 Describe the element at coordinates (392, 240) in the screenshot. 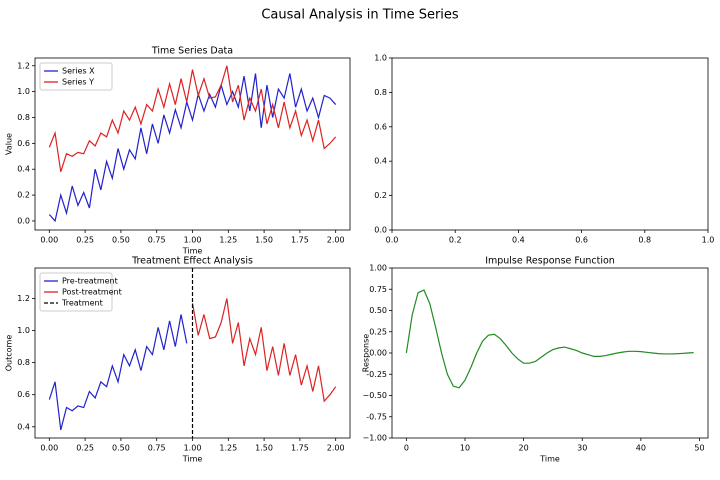

I see `x-tick-label: 0.0` at that location.